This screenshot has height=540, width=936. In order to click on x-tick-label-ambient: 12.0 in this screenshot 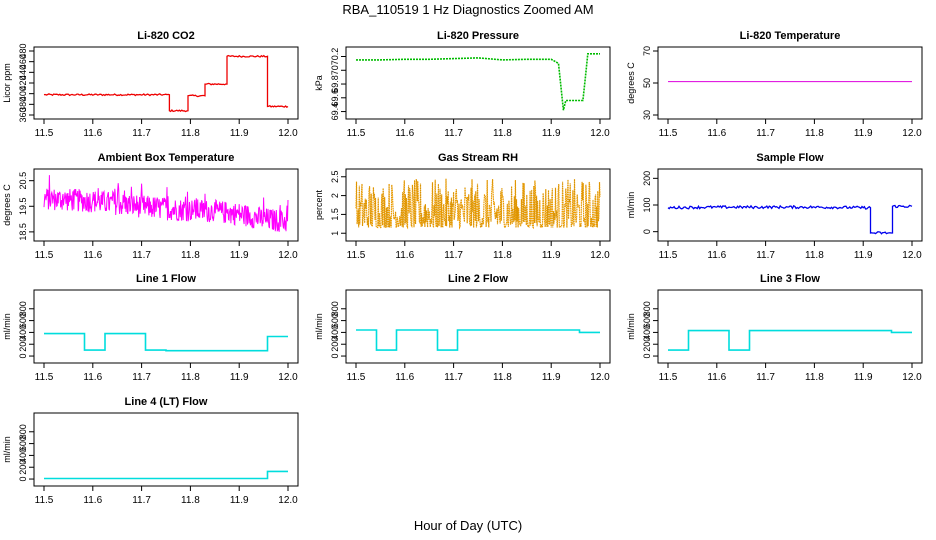, I will do `click(288, 255)`.